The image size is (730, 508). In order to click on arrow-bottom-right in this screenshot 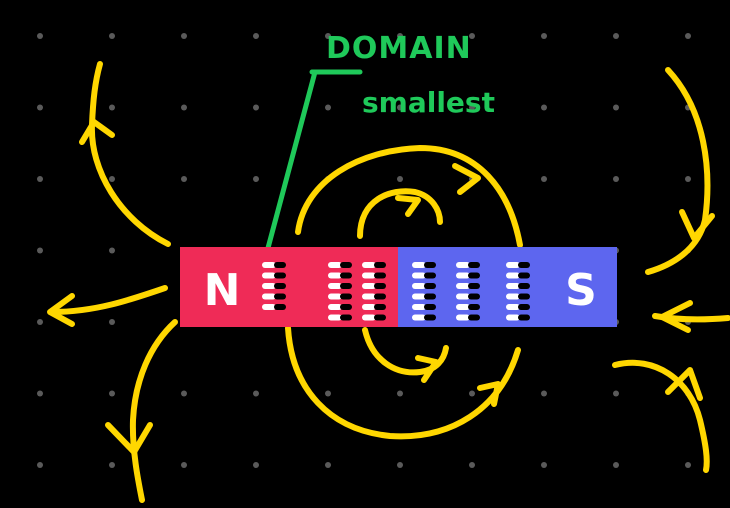, I will do `click(684, 384)`.